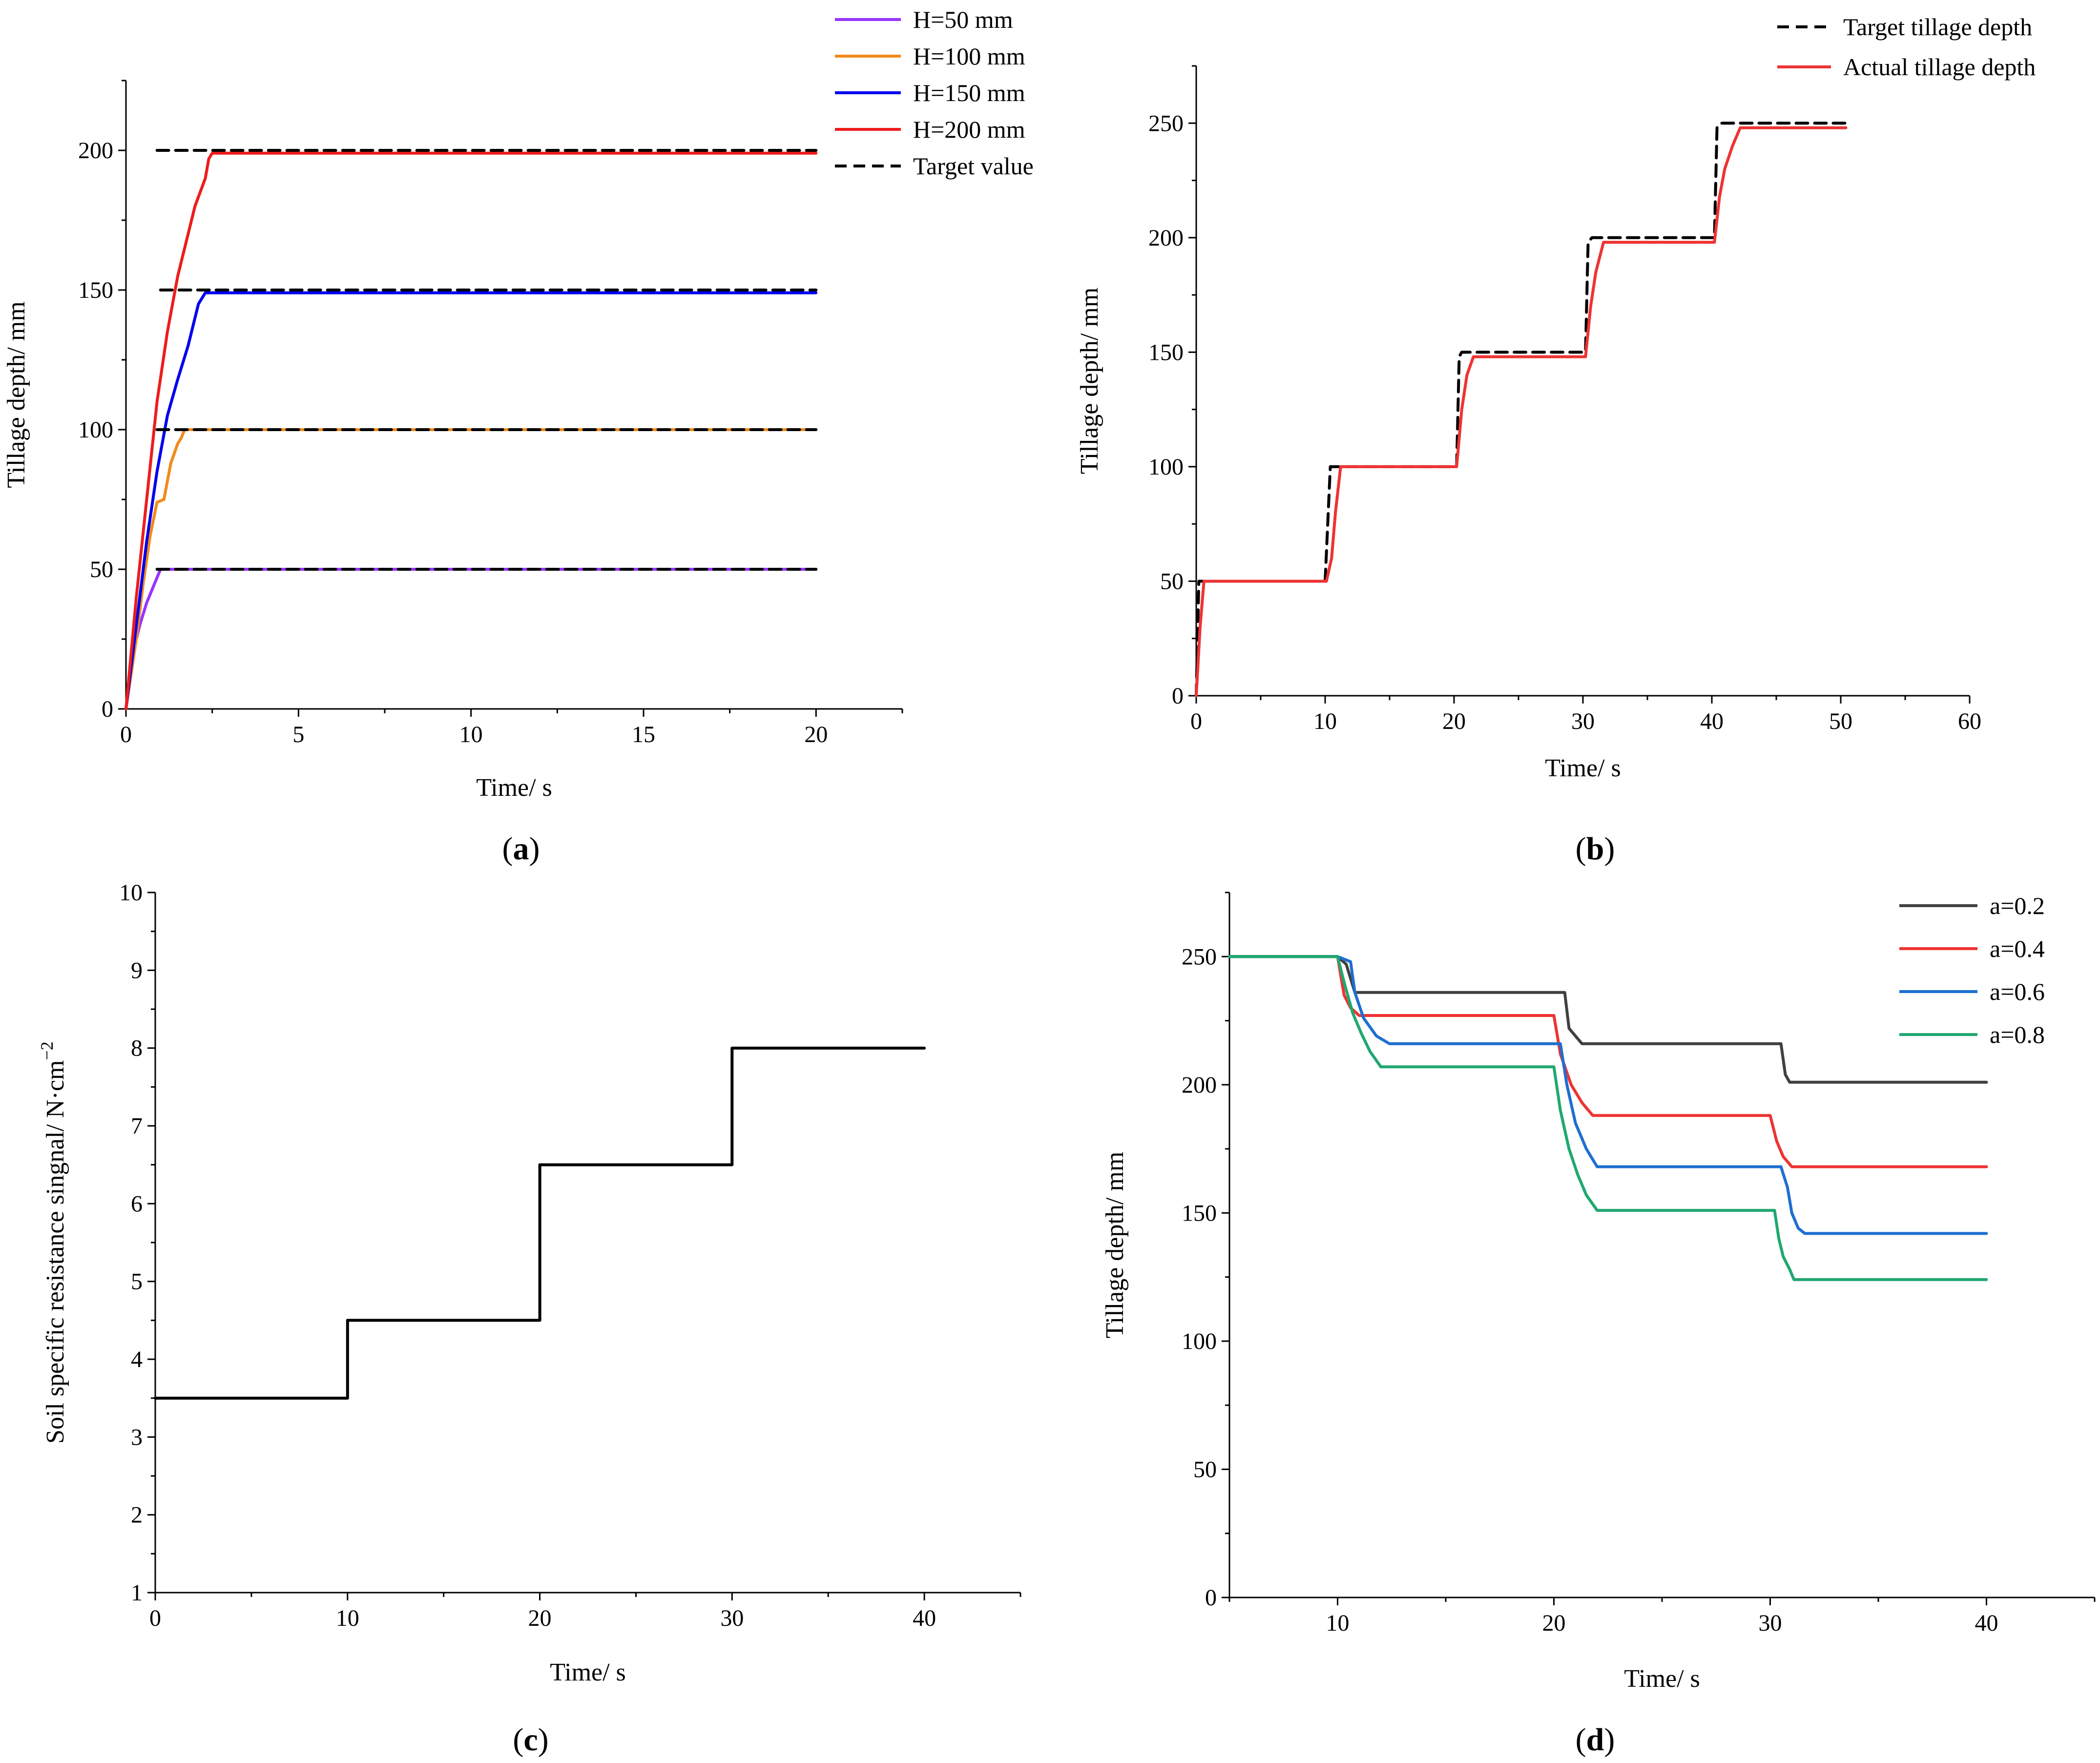 The height and width of the screenshot is (1763, 2100). What do you see at coordinates (1840, 721) in the screenshot?
I see `x-tick-label: 50` at bounding box center [1840, 721].